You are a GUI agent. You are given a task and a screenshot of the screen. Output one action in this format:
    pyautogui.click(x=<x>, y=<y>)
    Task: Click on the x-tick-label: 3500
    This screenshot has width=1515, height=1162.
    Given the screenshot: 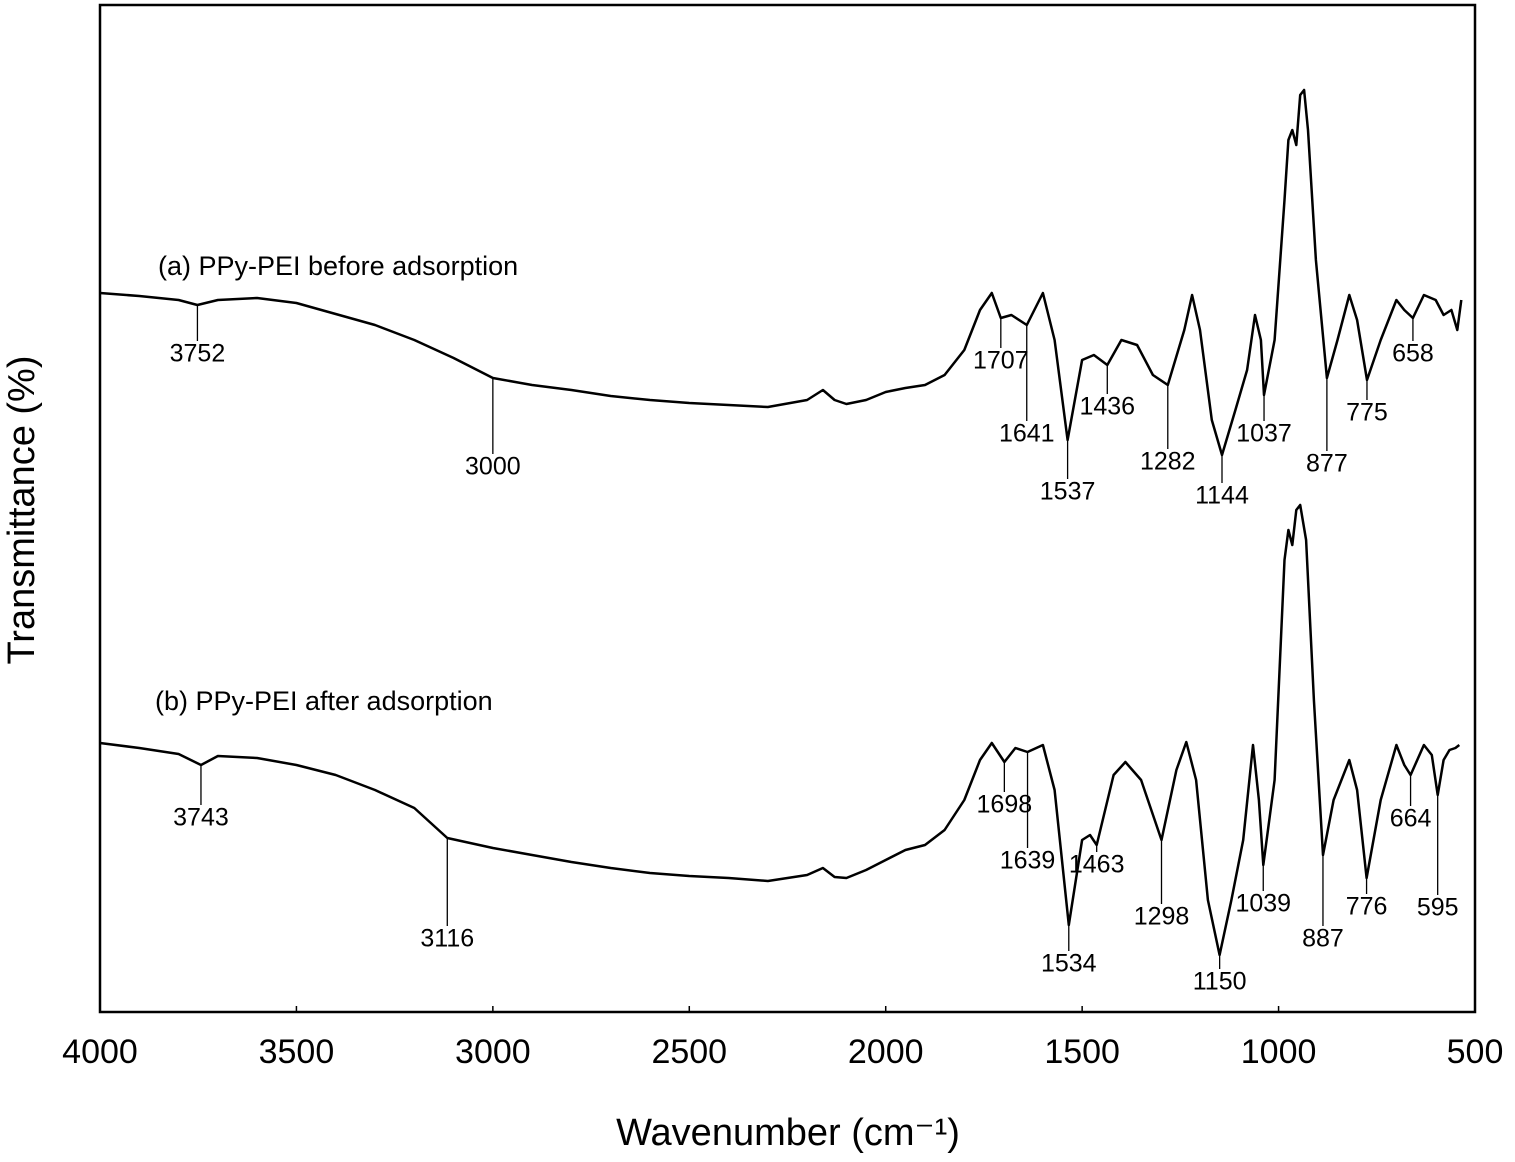 What is the action you would take?
    pyautogui.click(x=297, y=1052)
    